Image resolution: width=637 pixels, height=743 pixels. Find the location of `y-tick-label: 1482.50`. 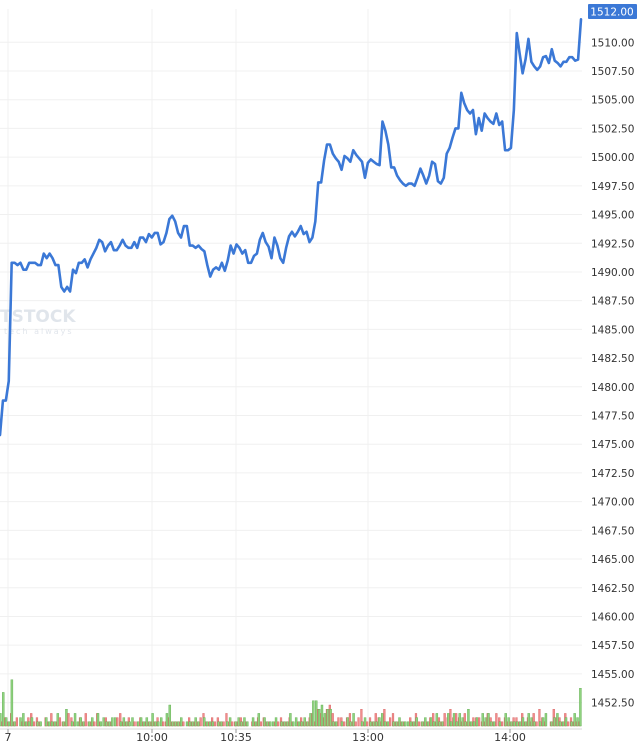

y-tick-label: 1482.50 is located at coordinates (612, 359).